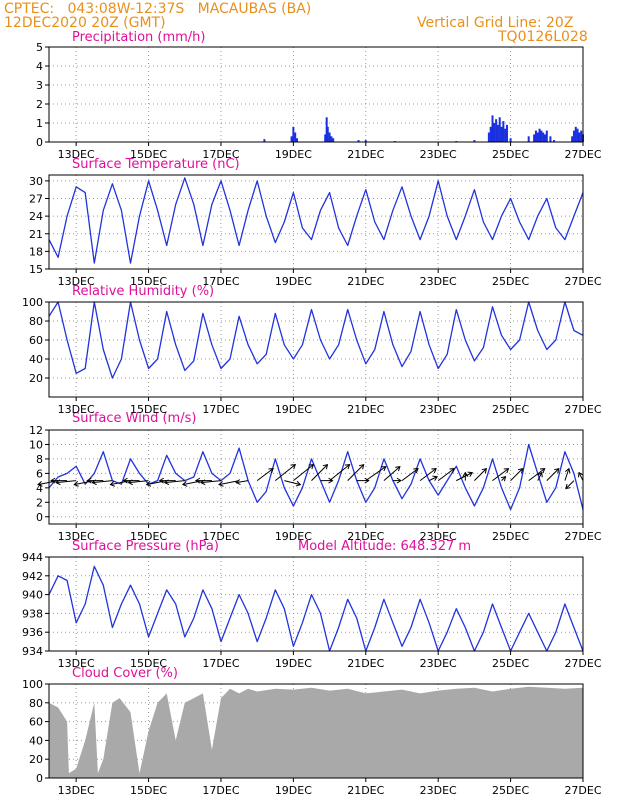  Describe the element at coordinates (36, 269) in the screenshot. I see `temp-ytick-label: 15` at that location.